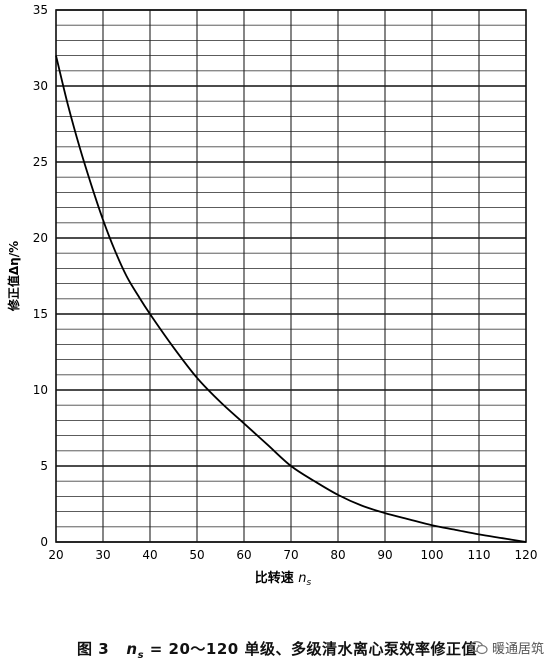  Describe the element at coordinates (478, 647) in the screenshot. I see `wechat-icon` at that location.